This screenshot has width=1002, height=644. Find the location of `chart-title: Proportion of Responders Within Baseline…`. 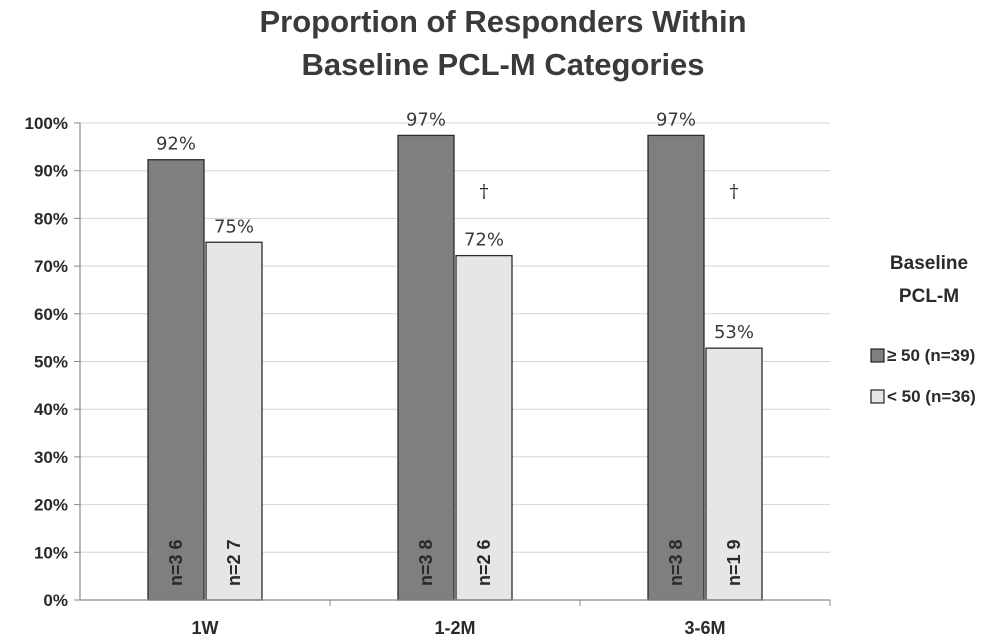

chart-title: Proportion of Responders Within Baseline… is located at coordinates (502, 43).